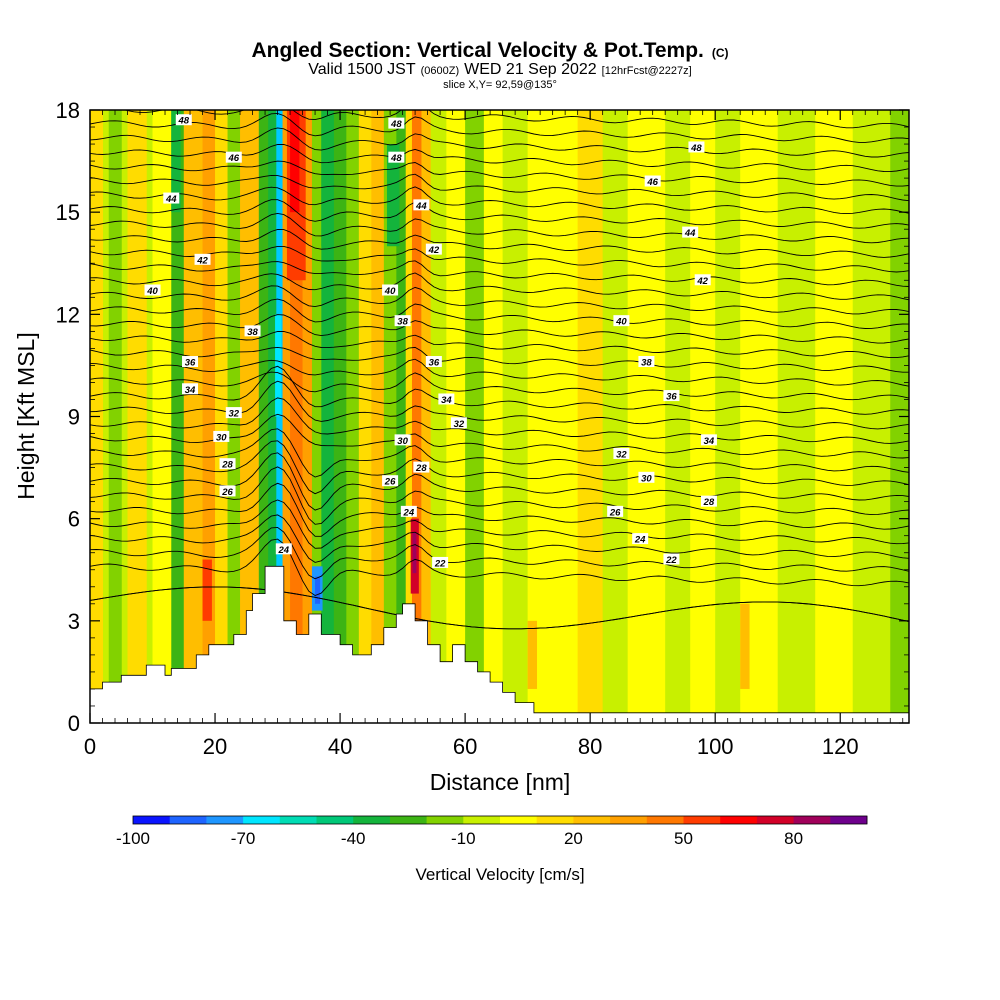 This screenshot has width=1000, height=1000. I want to click on contour-label: 28, so click(708, 501).